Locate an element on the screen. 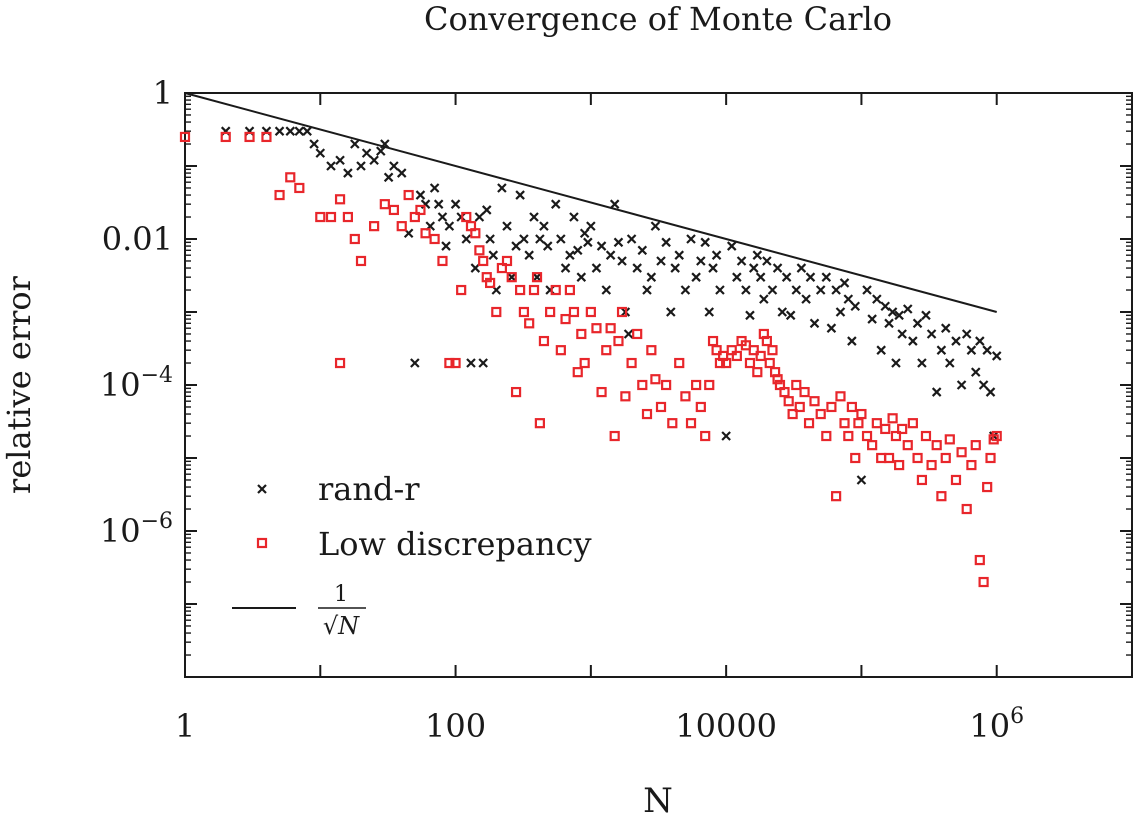 The width and height of the screenshot is (1146, 818). chart-title: Convergence of Monte Carlo is located at coordinates (658, 19).